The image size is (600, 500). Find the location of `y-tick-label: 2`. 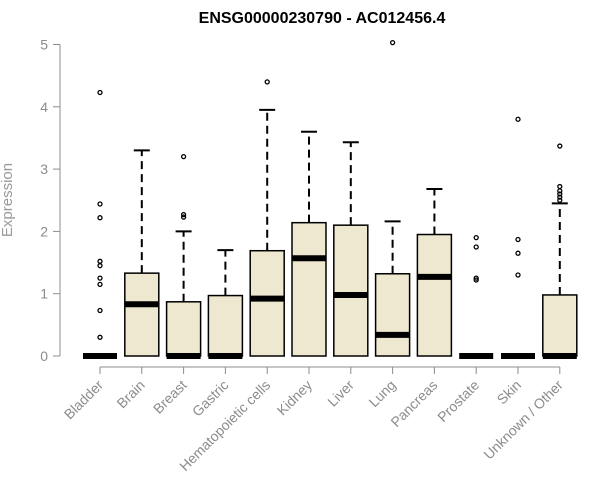

y-tick-label: 2 is located at coordinates (44, 231).